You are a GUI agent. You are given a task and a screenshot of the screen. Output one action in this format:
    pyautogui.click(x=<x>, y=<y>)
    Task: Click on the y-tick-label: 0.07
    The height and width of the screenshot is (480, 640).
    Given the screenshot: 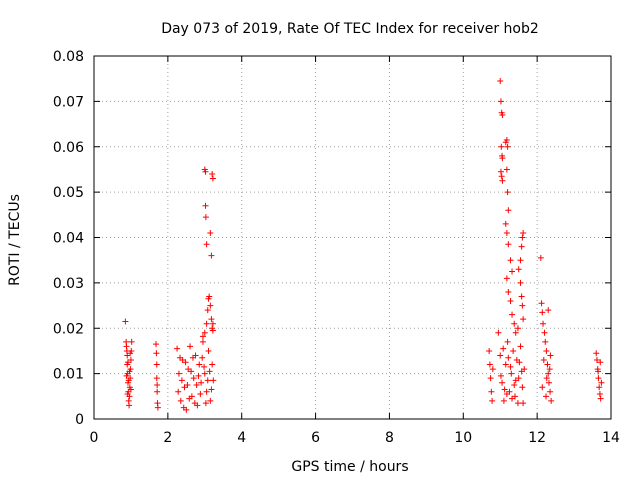 What is the action you would take?
    pyautogui.click(x=68, y=102)
    